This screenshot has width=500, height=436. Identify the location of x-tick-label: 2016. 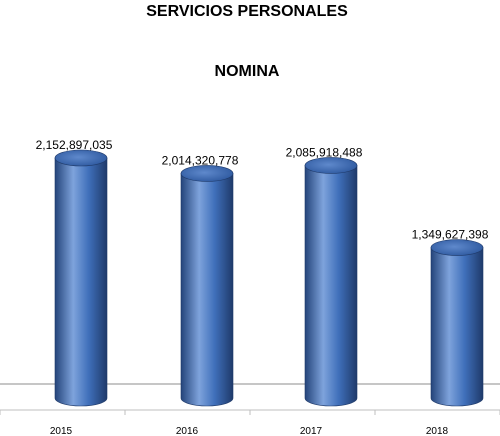
(187, 431).